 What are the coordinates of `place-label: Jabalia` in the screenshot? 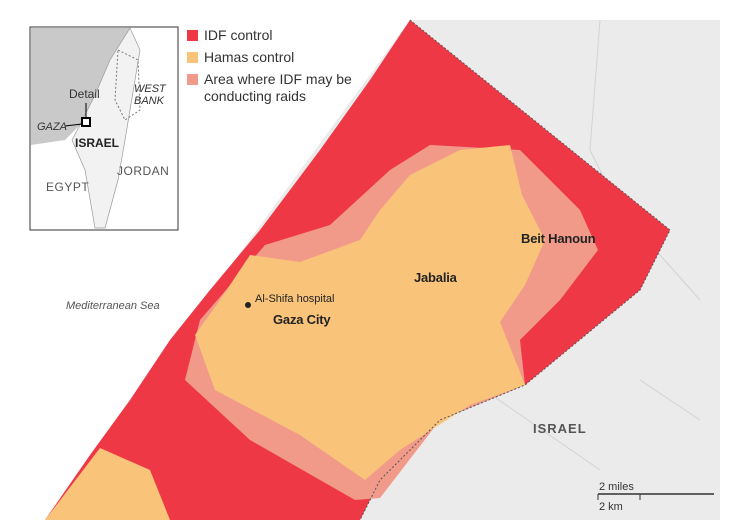 It's located at (435, 277).